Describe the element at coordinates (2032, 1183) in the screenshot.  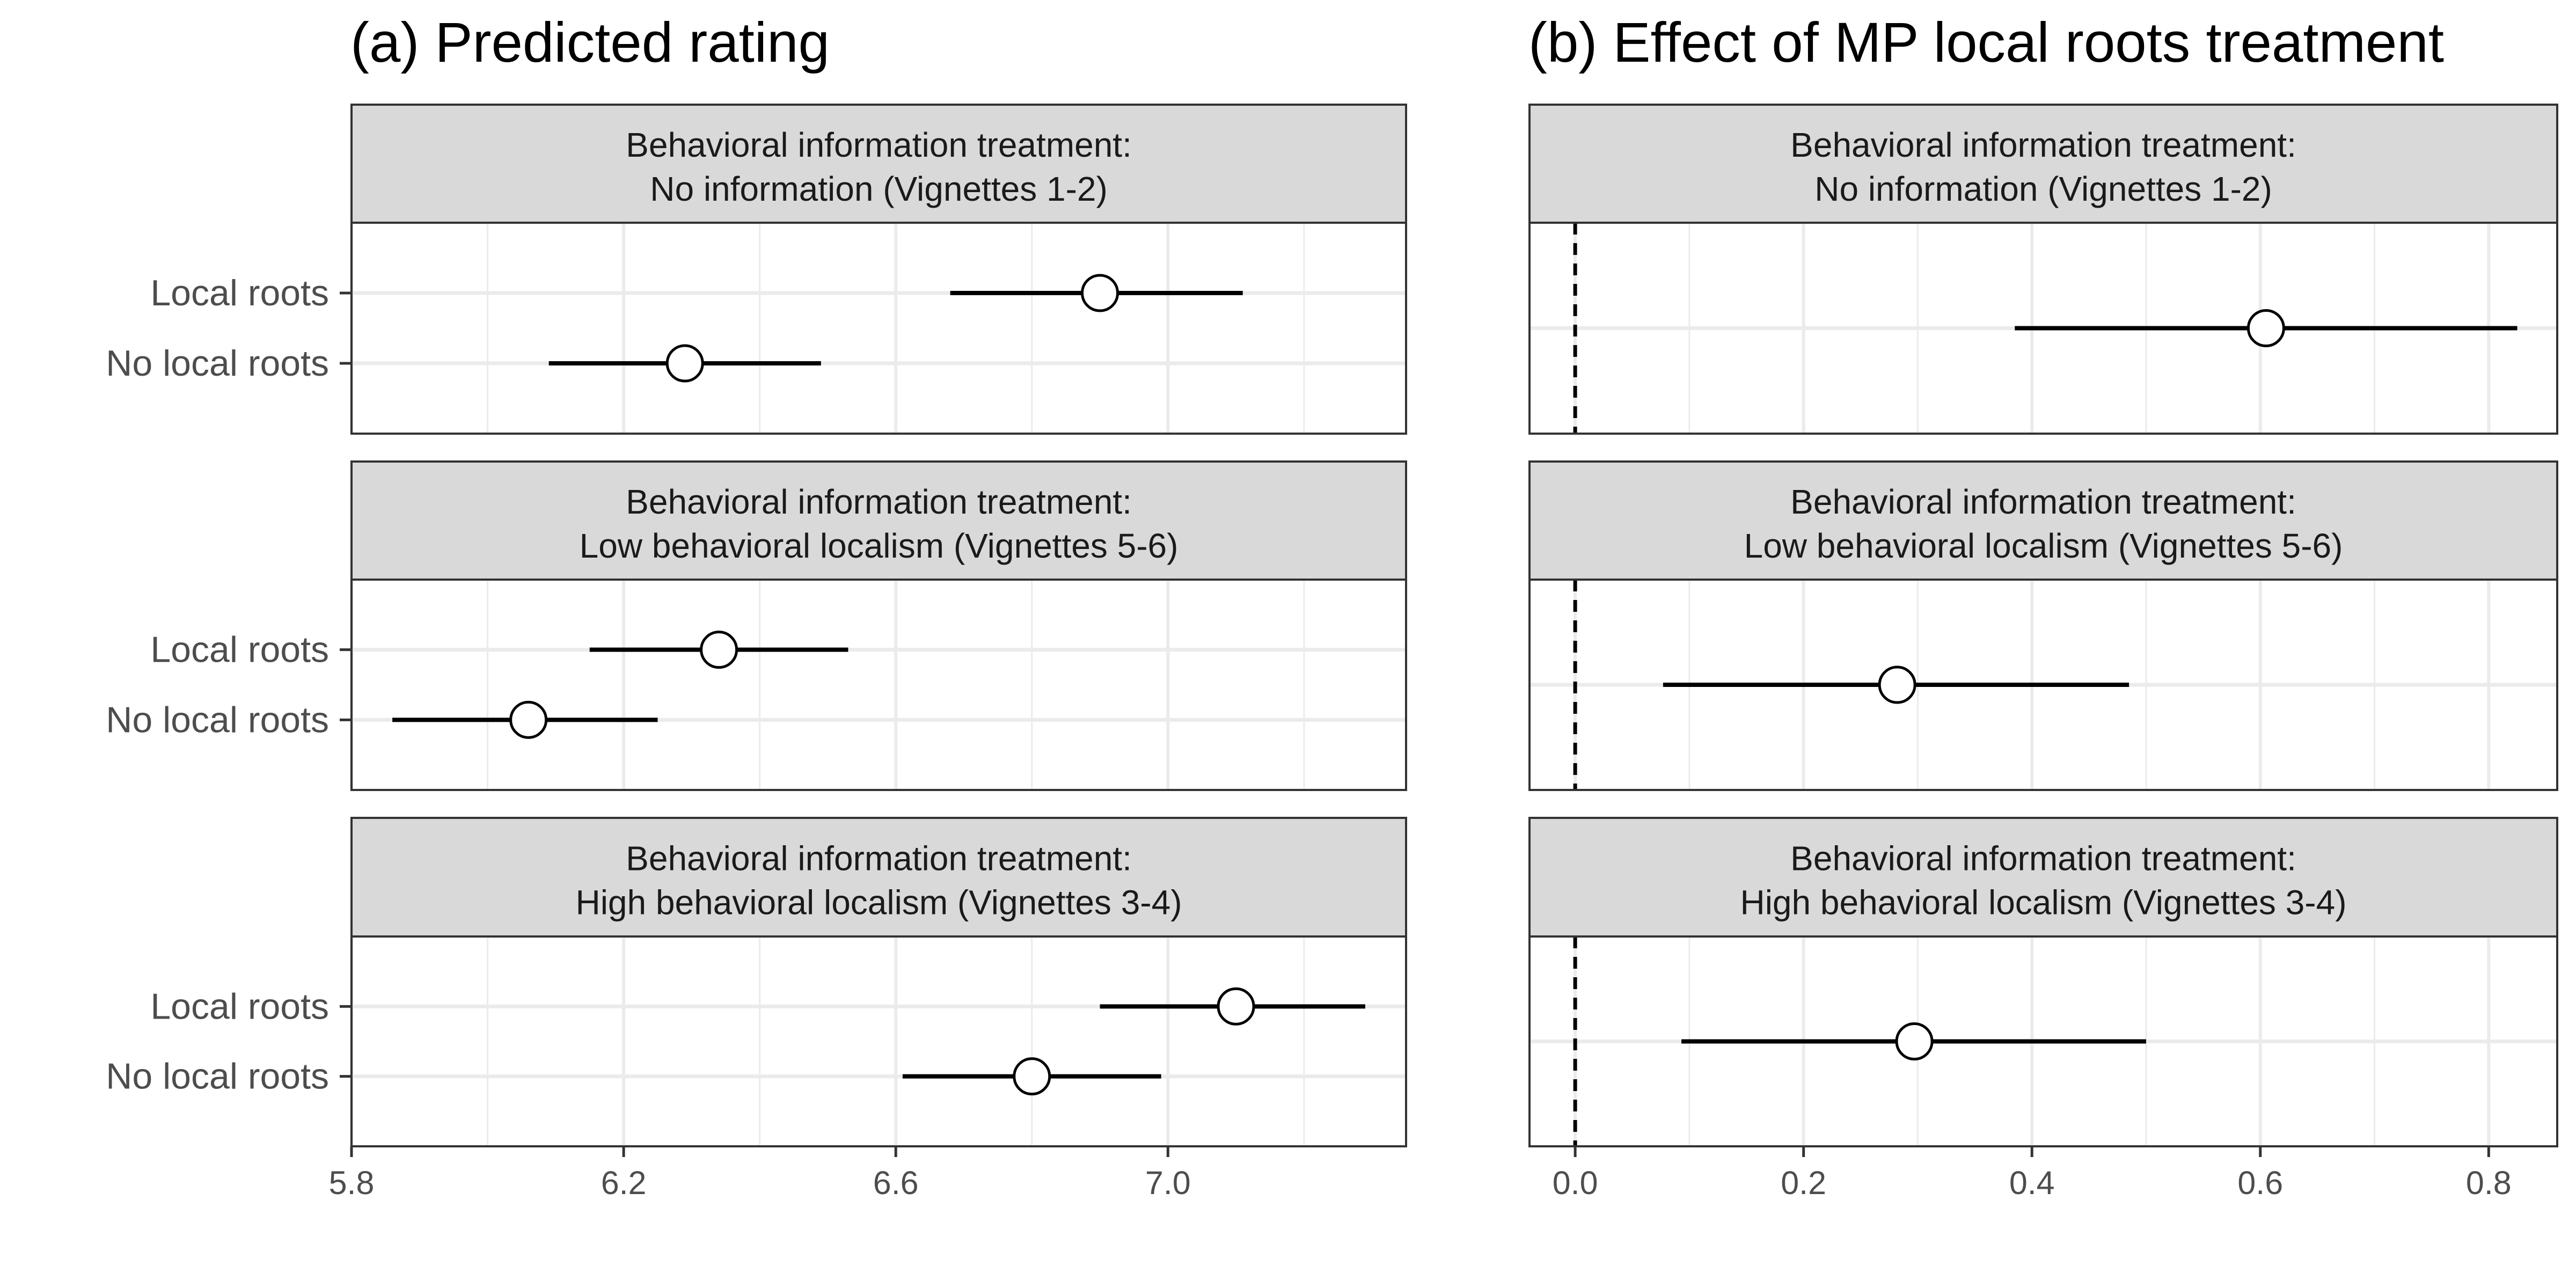
I see `x-tick-label: 0.4` at that location.